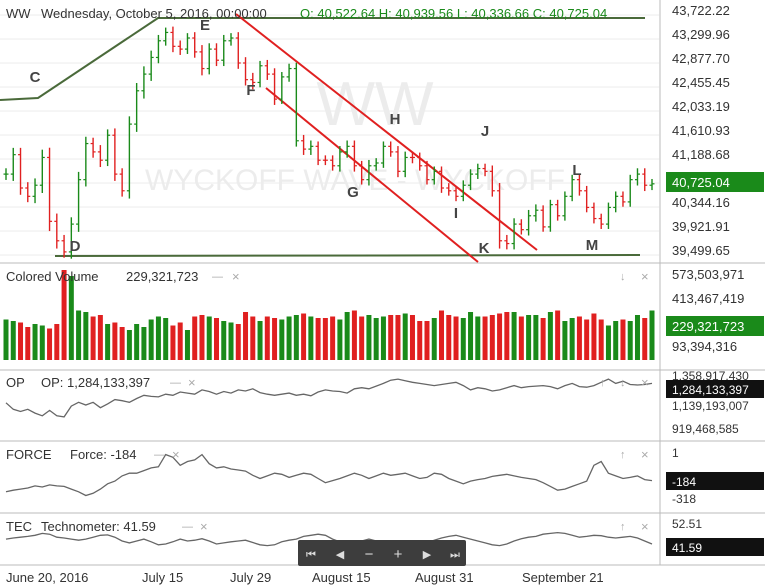 The height and width of the screenshot is (587, 765). Describe the element at coordinates (645, 276) in the screenshot. I see `volume-close-right-button: ×` at that location.